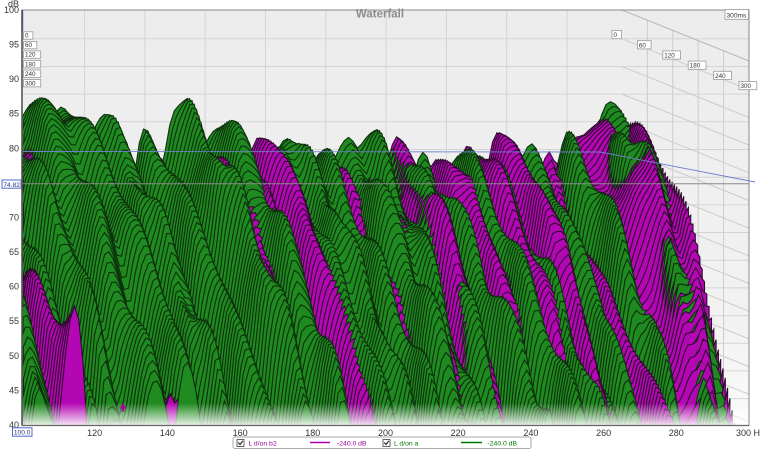  What do you see at coordinates (22, 433) in the screenshot?
I see `svg-text: 100.0` at bounding box center [22, 433].